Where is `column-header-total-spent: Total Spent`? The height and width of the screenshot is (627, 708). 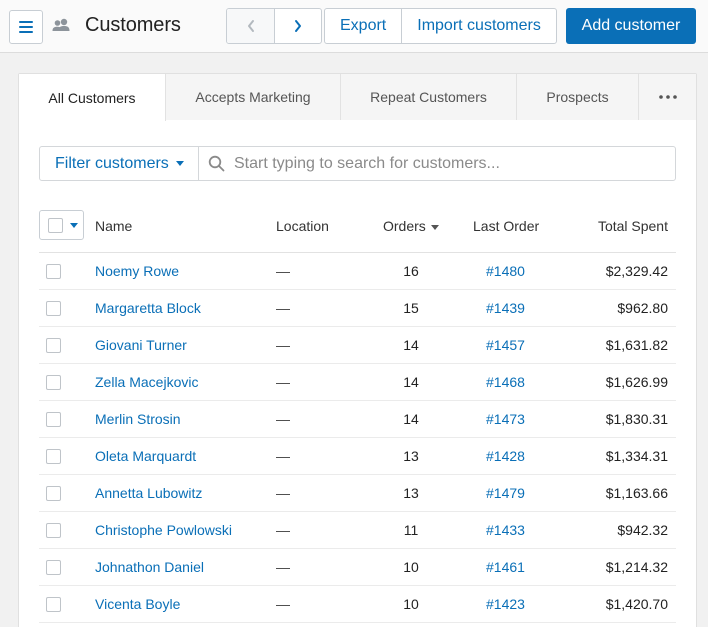 column-header-total-spent: Total Spent is located at coordinates (632, 226).